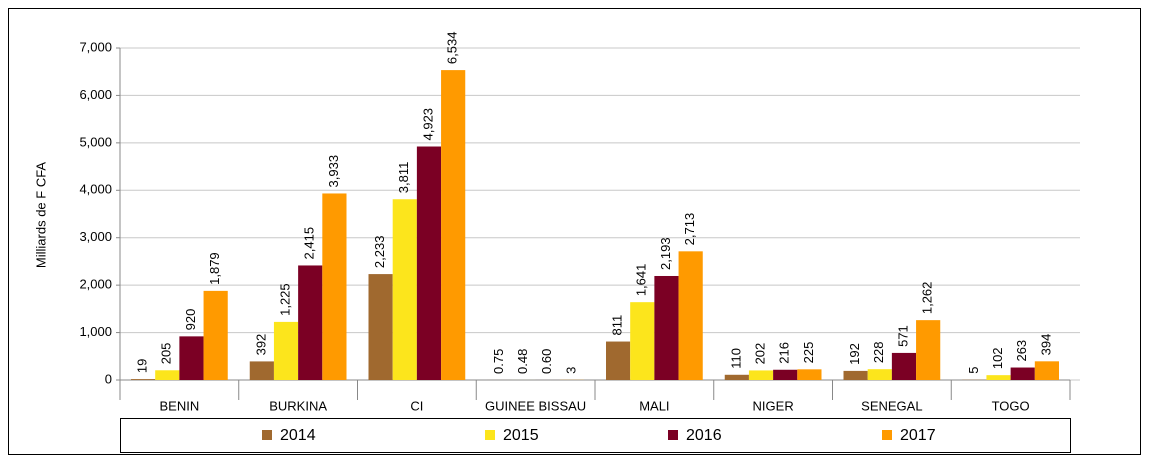 The width and height of the screenshot is (1149, 459). I want to click on data-label: 202, so click(759, 354).